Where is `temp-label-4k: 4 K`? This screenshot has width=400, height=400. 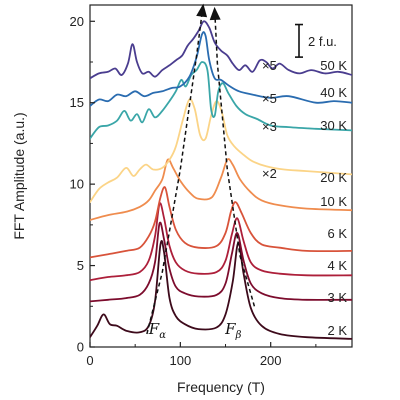 temp-label-4k: 4 K is located at coordinates (337, 265).